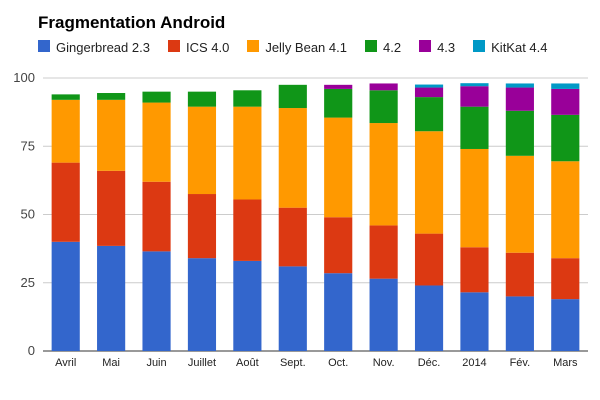 The height and width of the screenshot is (400, 600). I want to click on x-tick-label: Fév., so click(520, 363).